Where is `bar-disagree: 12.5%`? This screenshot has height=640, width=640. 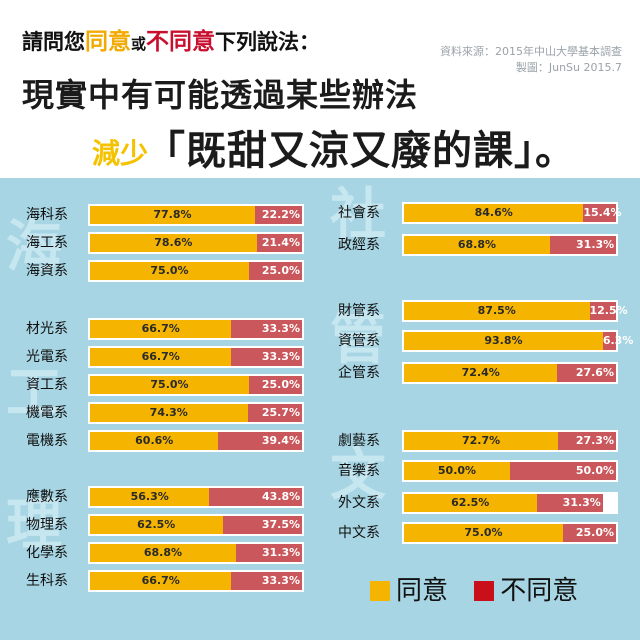
bar-disagree: 12.5% is located at coordinates (608, 311).